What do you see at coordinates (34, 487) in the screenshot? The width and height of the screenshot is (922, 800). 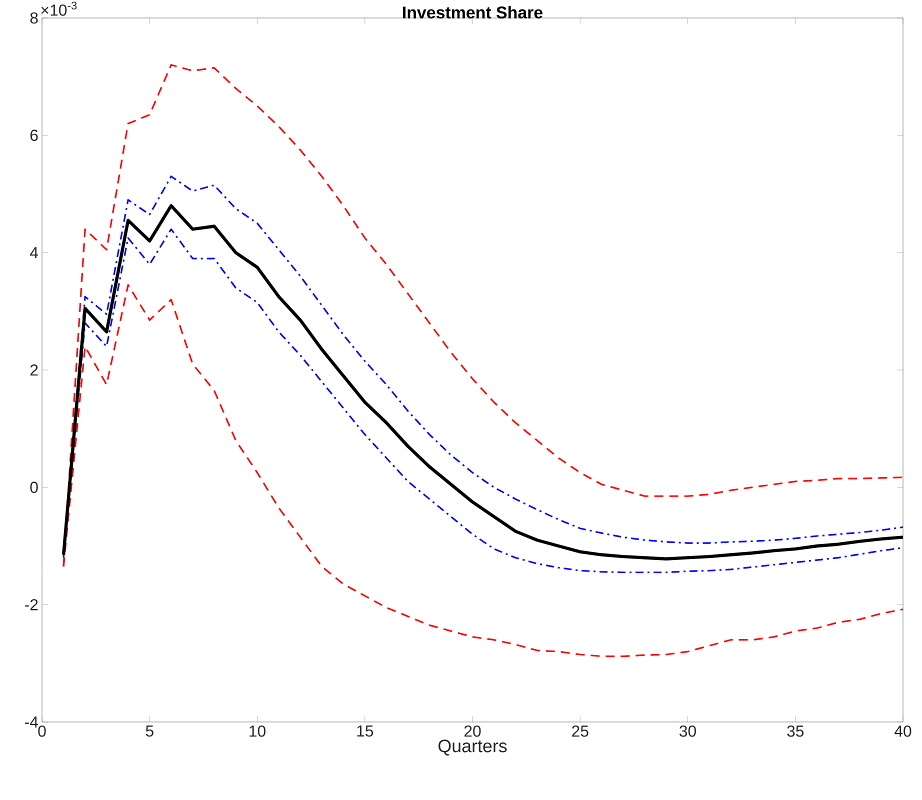 I see `y-tick-label: 0` at bounding box center [34, 487].